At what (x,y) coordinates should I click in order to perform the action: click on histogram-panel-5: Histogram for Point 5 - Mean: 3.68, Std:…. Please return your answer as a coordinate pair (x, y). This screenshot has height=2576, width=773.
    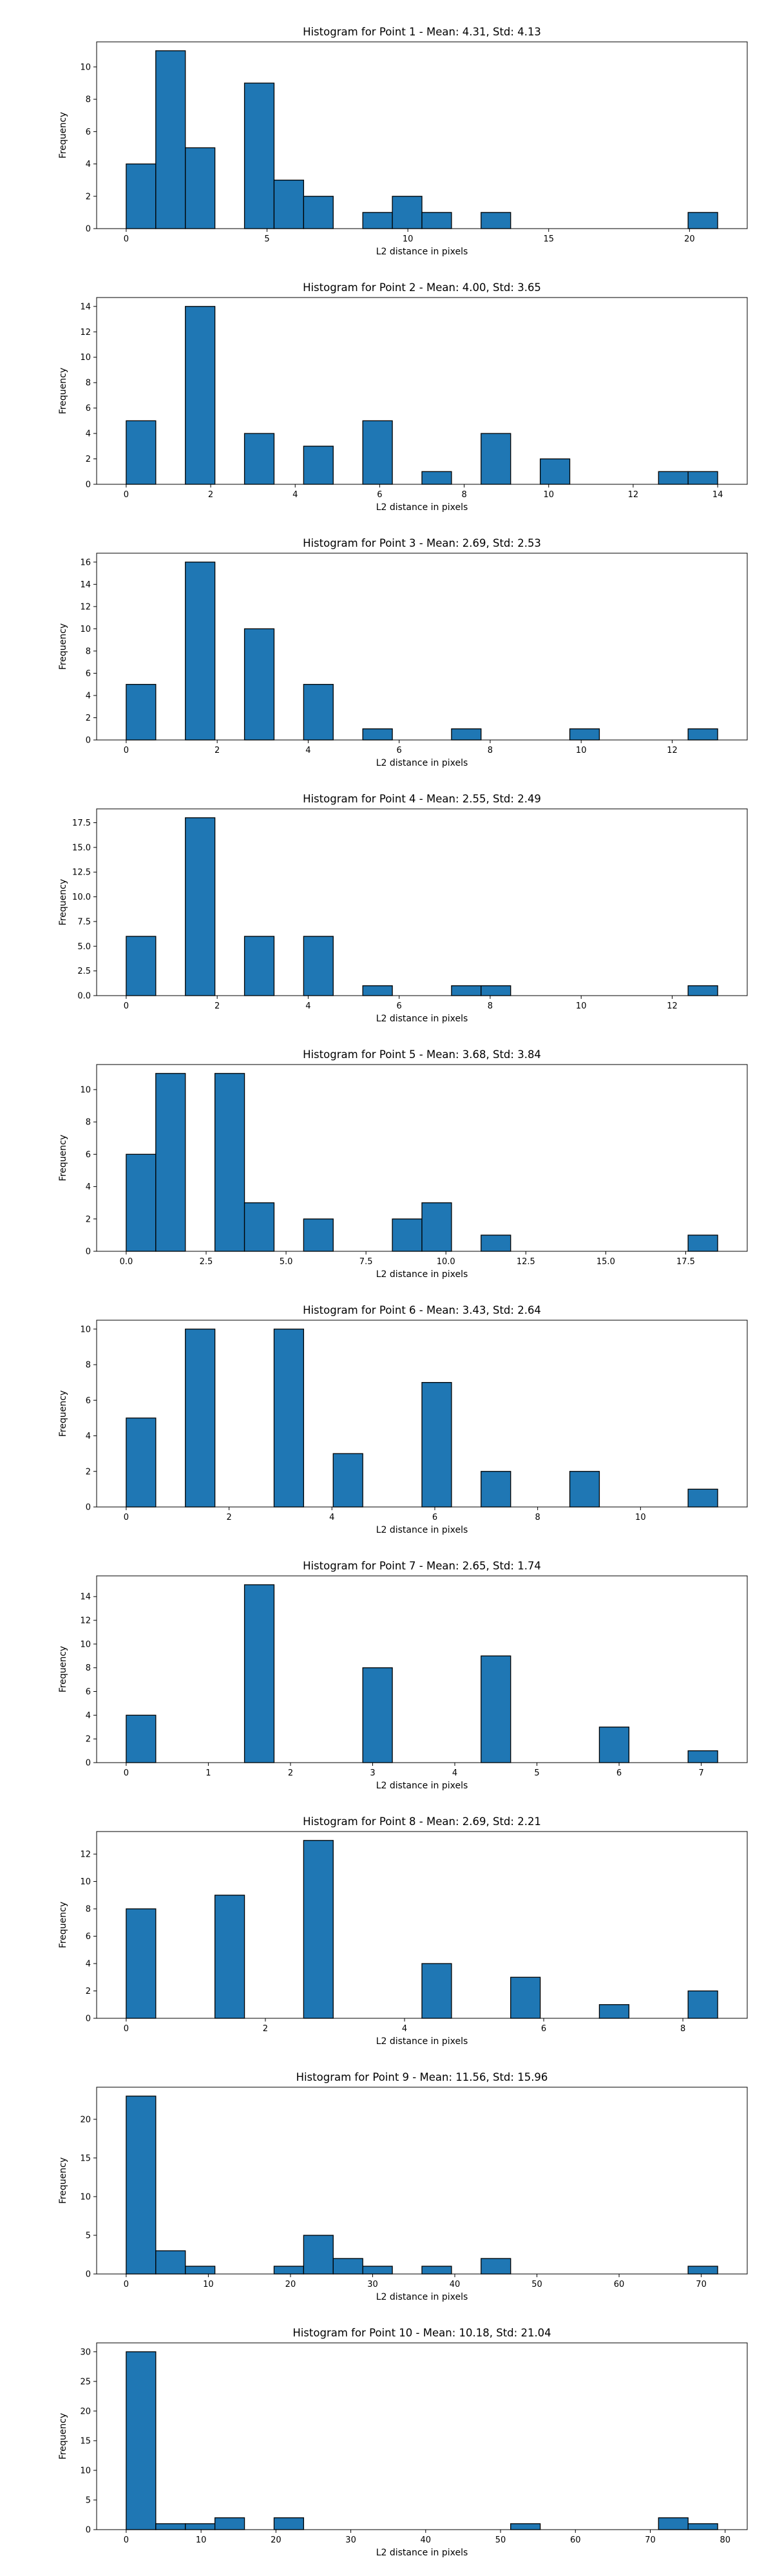
    Looking at the image, I should click on (403, 1164).